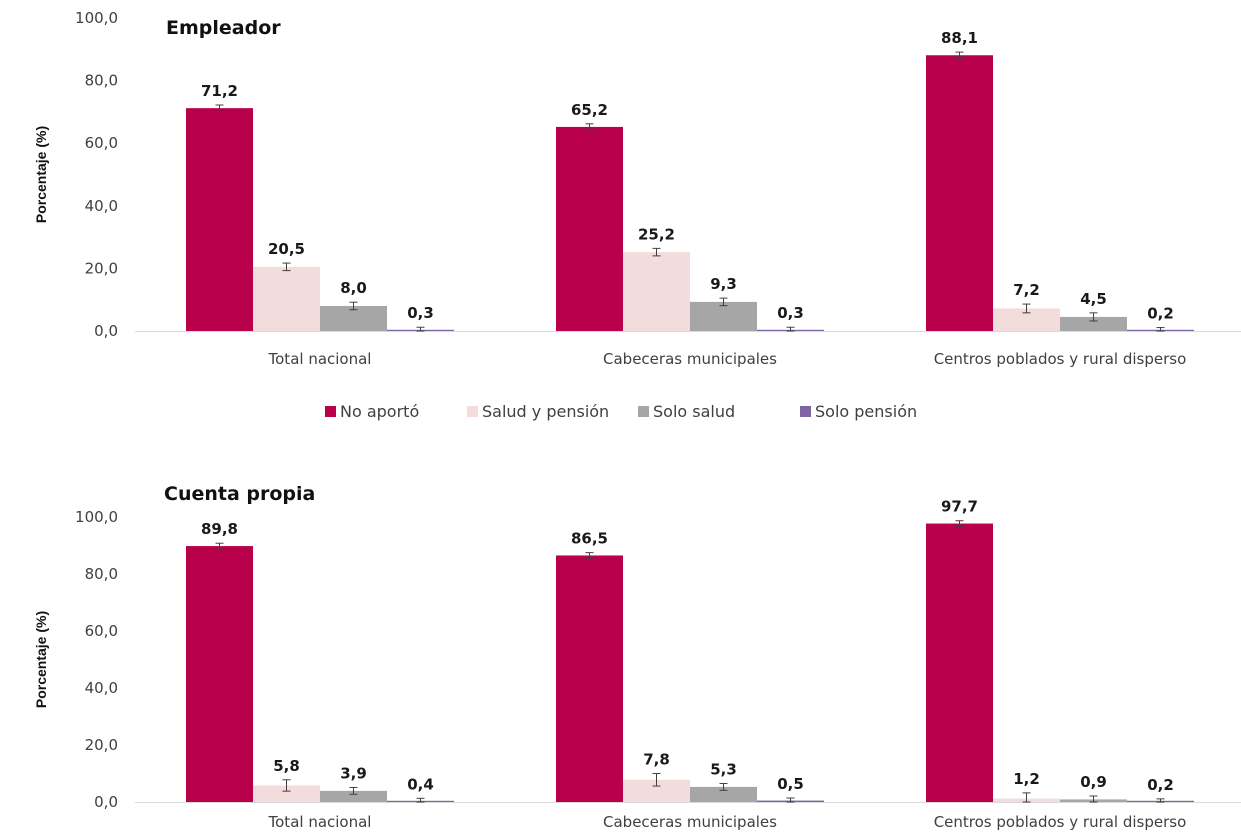  I want to click on data-label: 5,3, so click(723, 769).